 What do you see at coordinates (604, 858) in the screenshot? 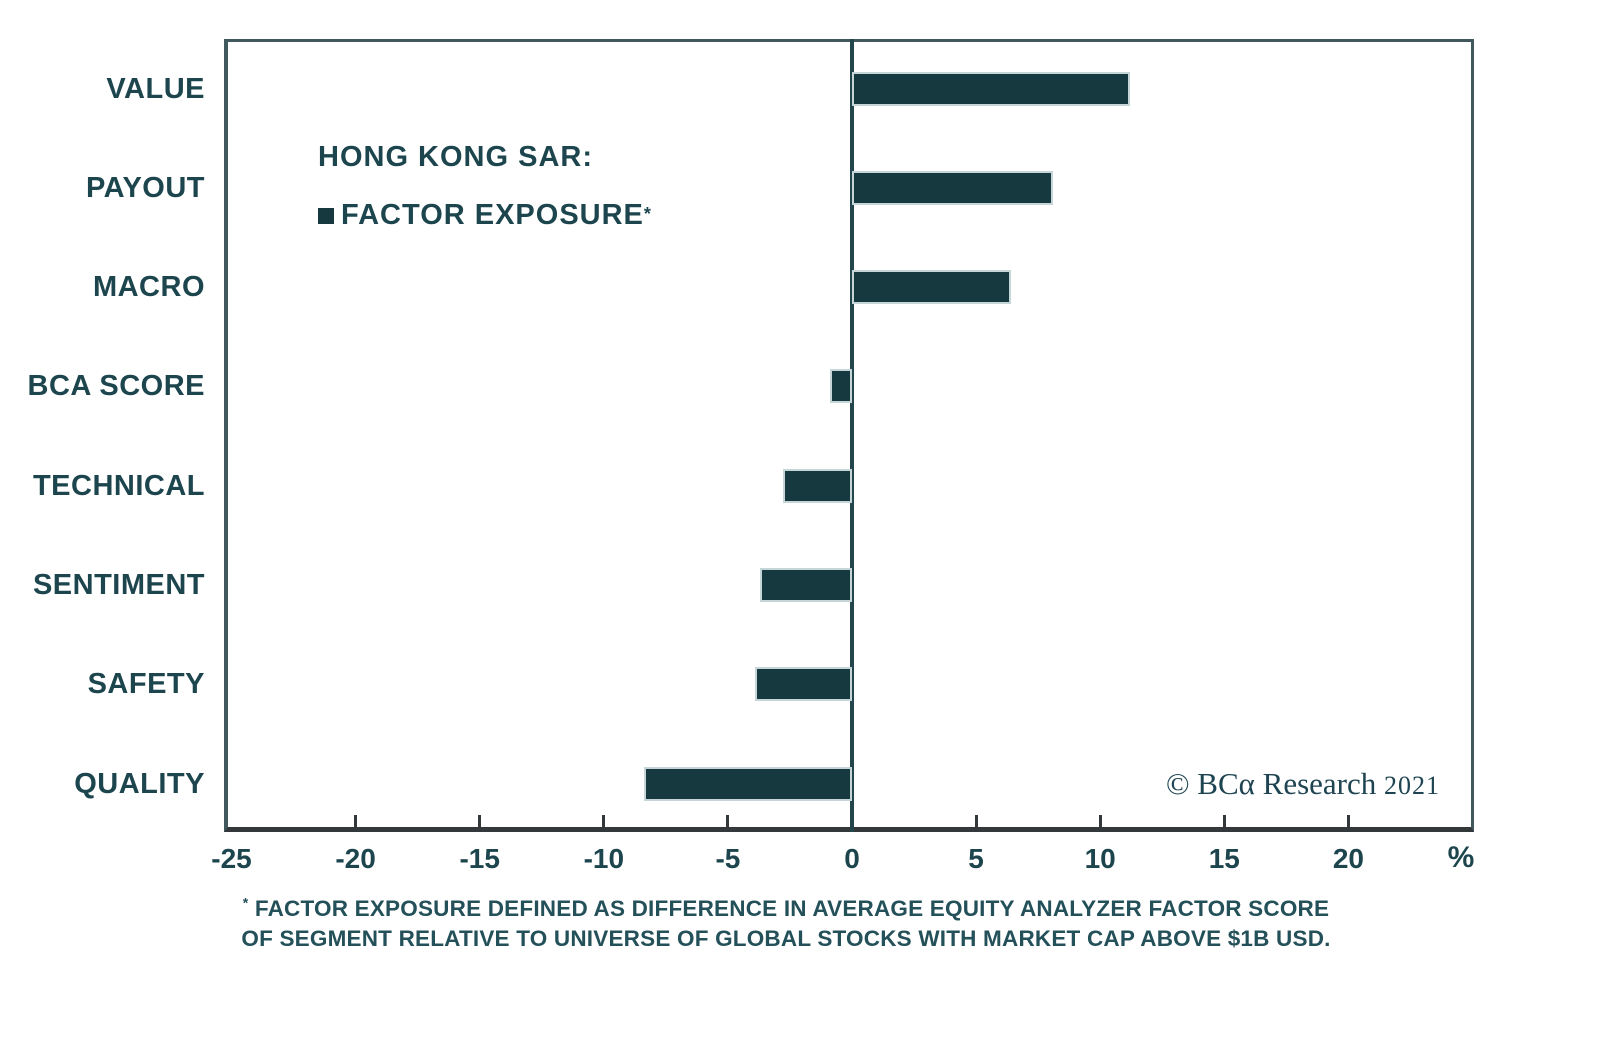
I see `x-axis-tick-label: -10` at bounding box center [604, 858].